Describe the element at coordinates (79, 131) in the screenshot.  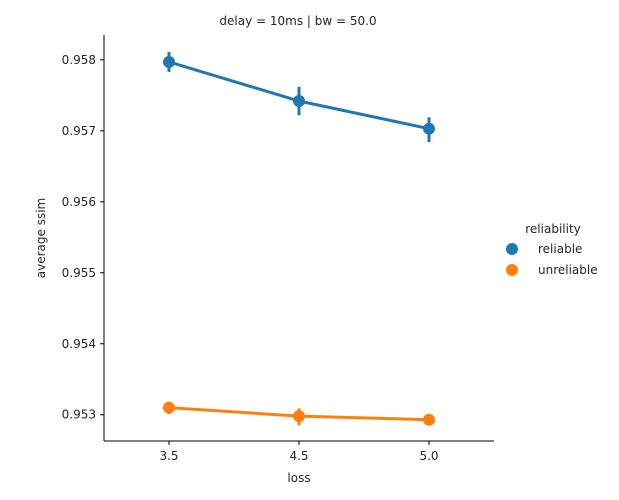
I see `y-tick-label: 0.957` at that location.